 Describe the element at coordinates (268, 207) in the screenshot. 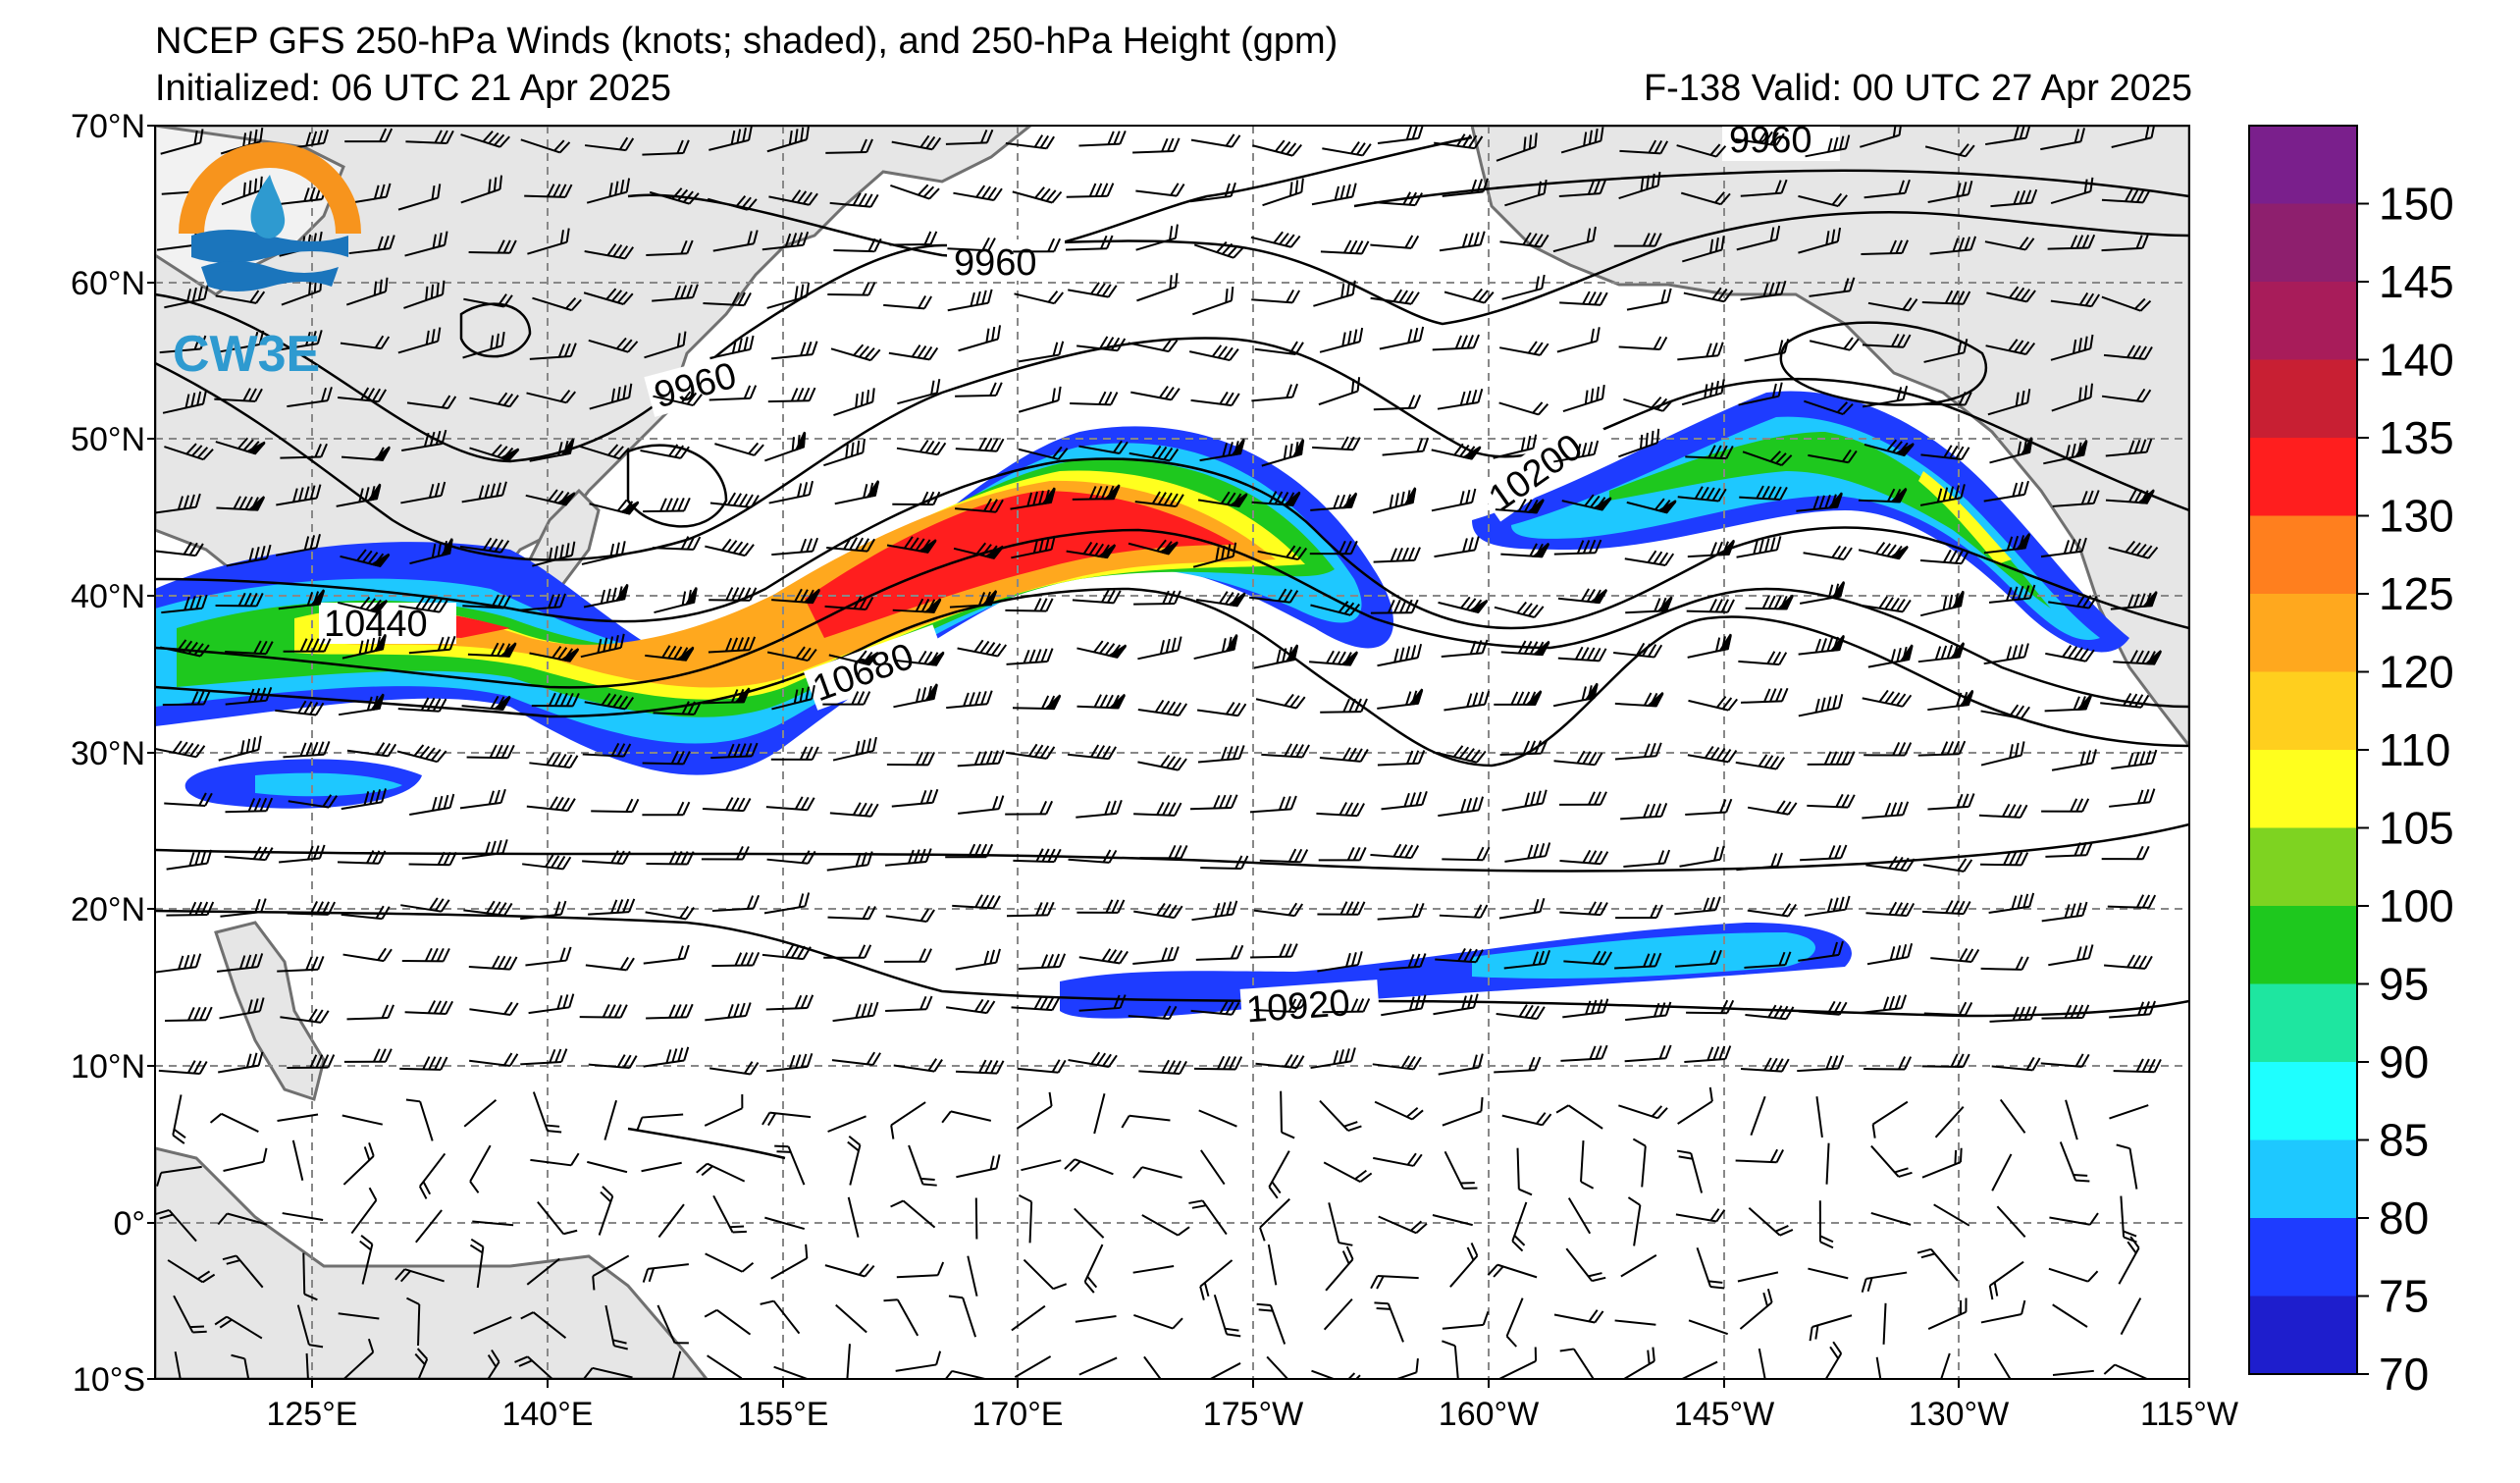

I see `droplet-icon` at that location.